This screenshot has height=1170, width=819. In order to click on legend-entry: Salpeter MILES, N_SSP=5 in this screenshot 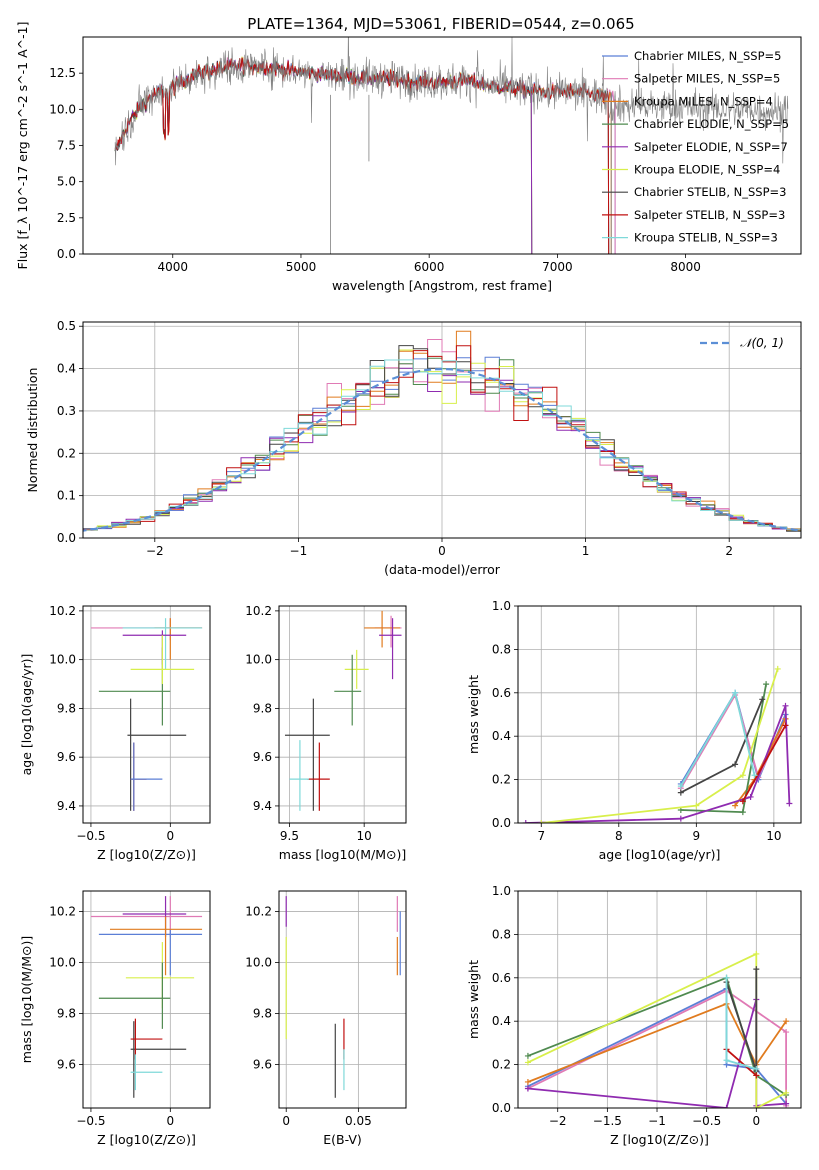, I will do `click(707, 79)`.